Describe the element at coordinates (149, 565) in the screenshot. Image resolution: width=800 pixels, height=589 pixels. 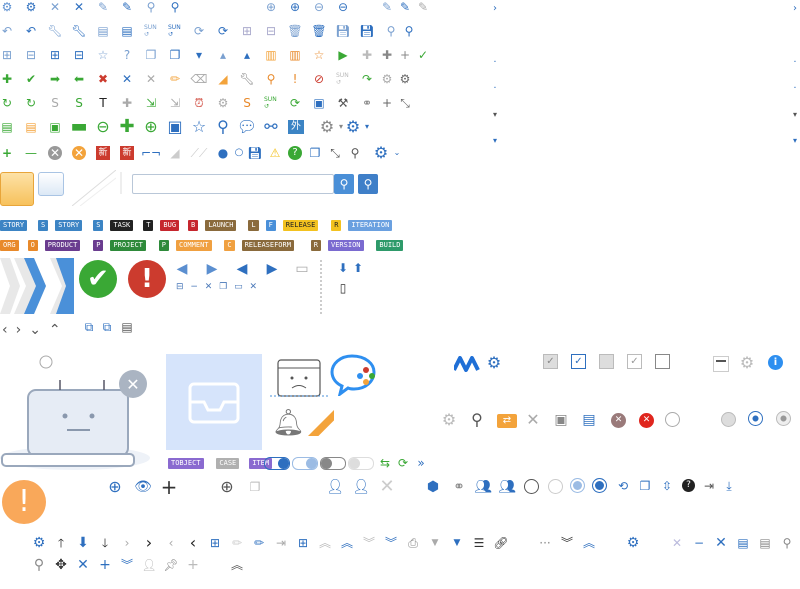
I see `user-icon: 👤︎` at that location.